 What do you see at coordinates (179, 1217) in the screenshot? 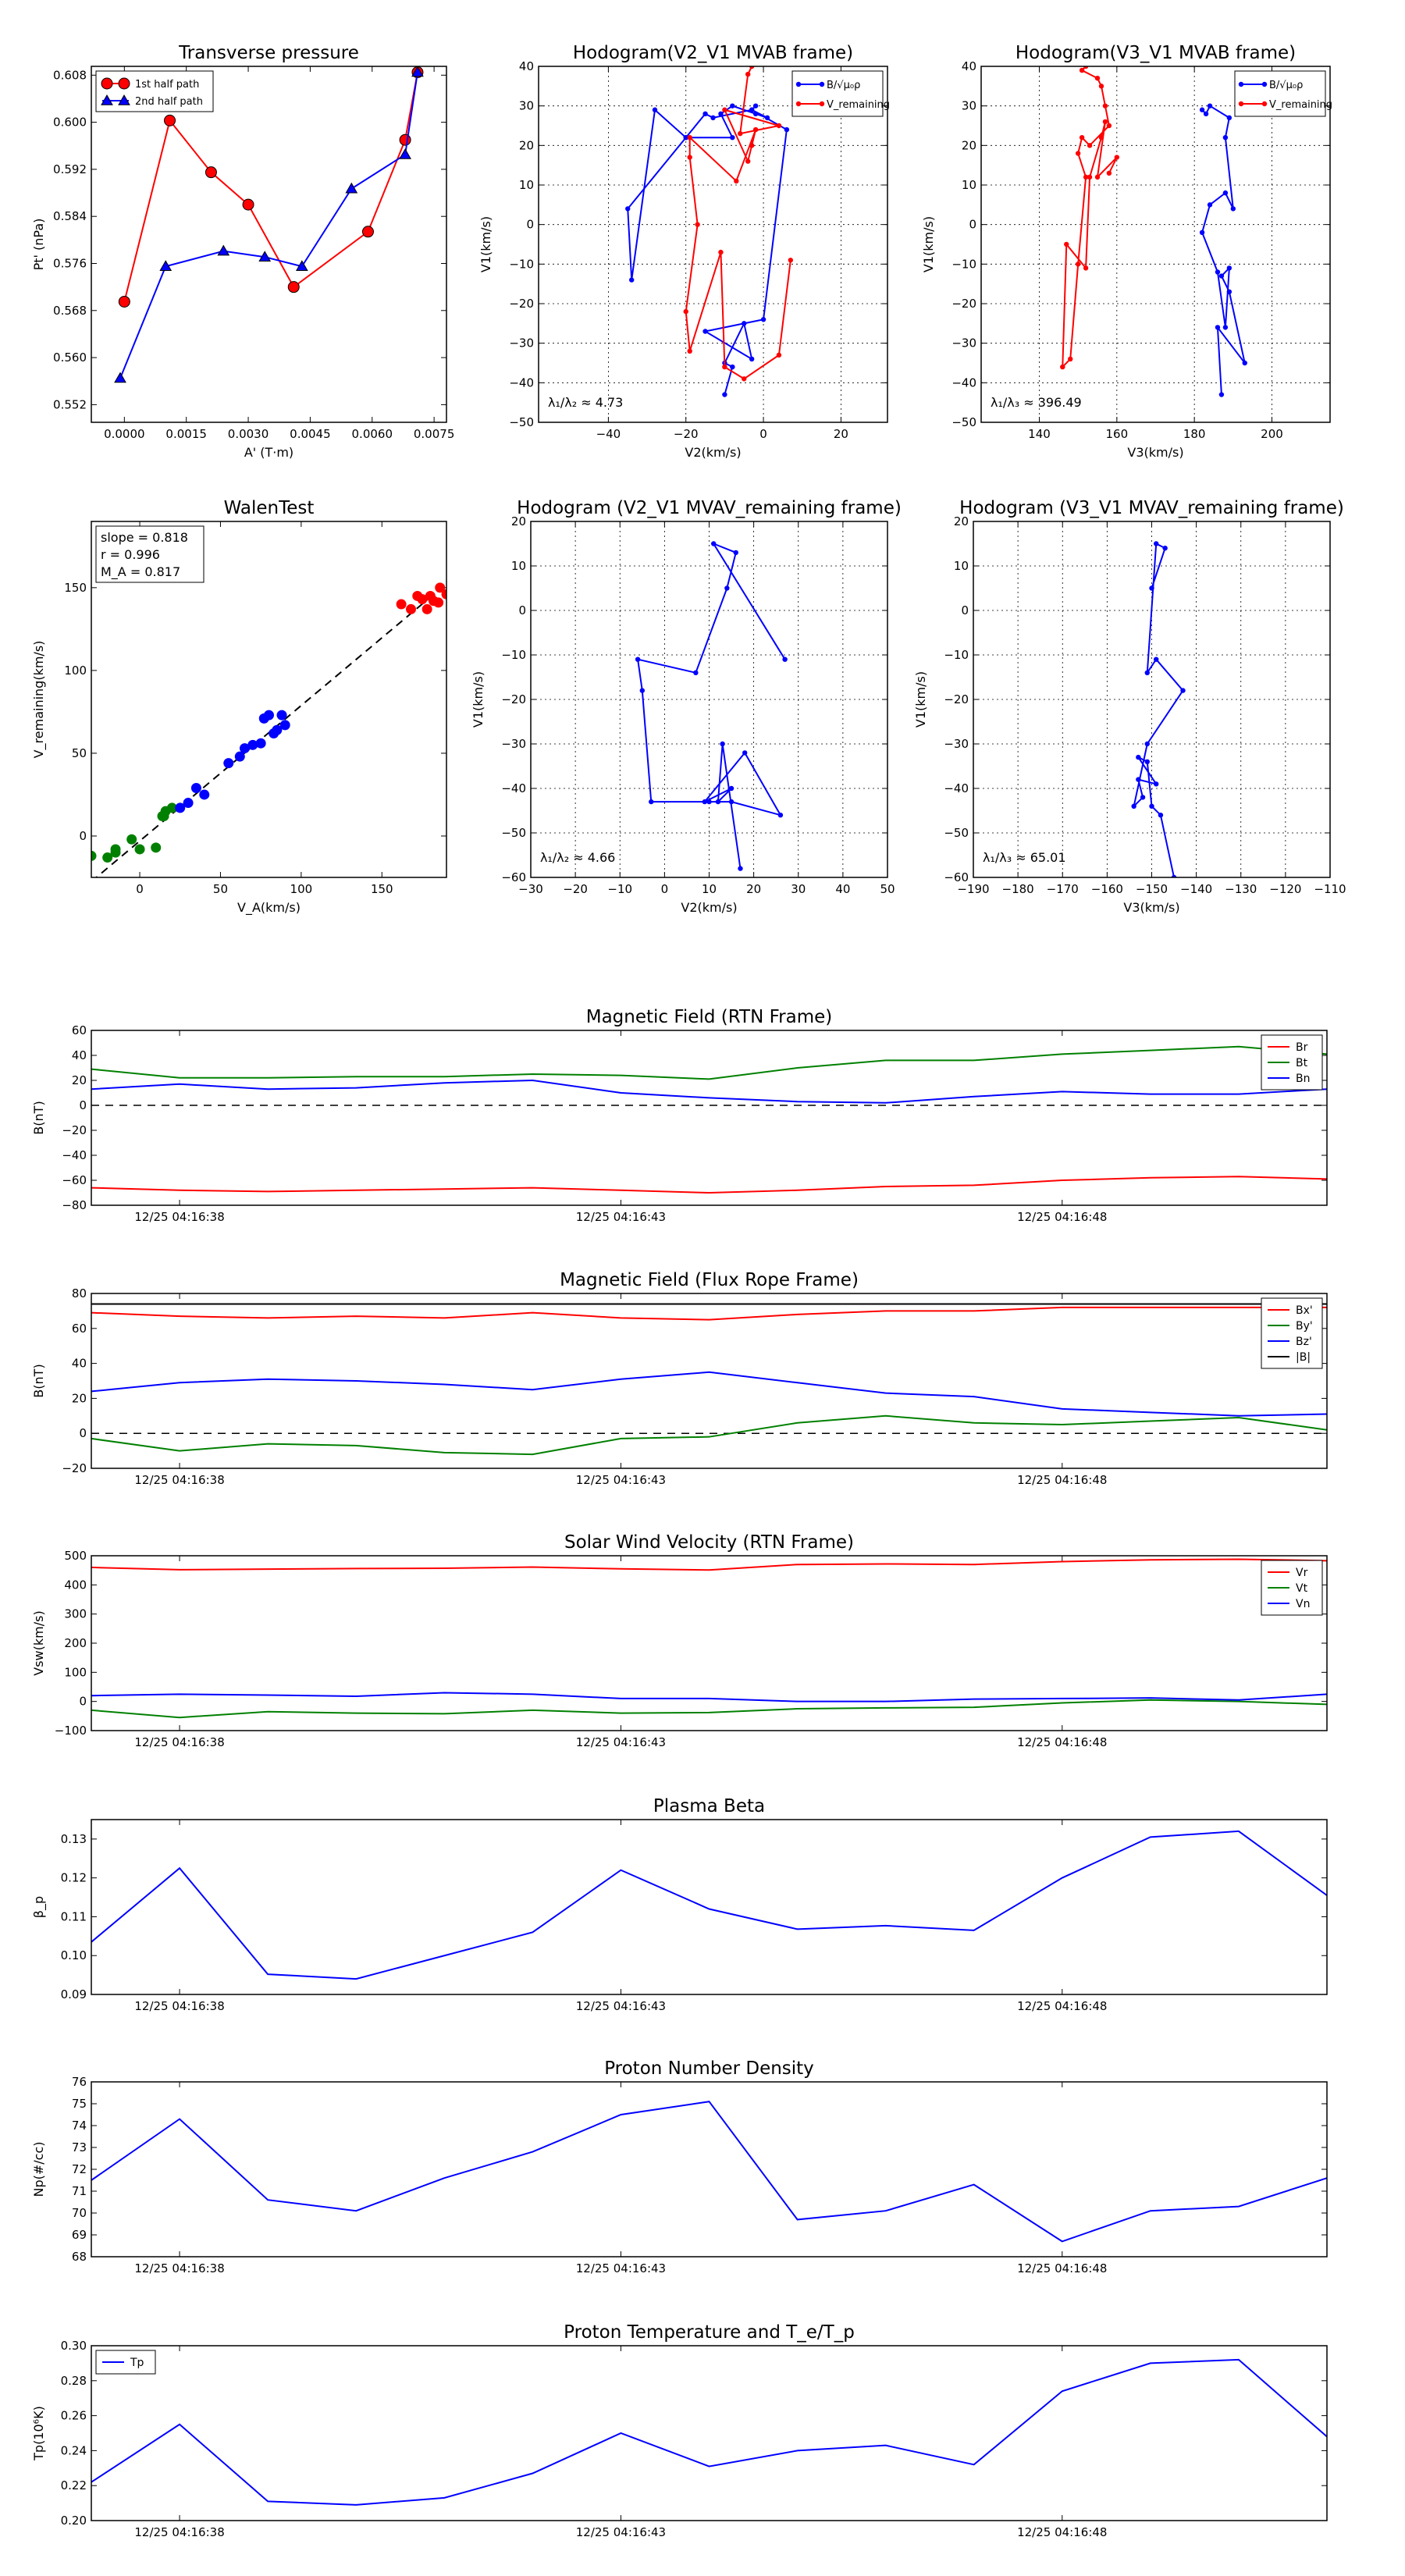
I see `x-tick-label: 12/25 04:16:38` at bounding box center [179, 1217].